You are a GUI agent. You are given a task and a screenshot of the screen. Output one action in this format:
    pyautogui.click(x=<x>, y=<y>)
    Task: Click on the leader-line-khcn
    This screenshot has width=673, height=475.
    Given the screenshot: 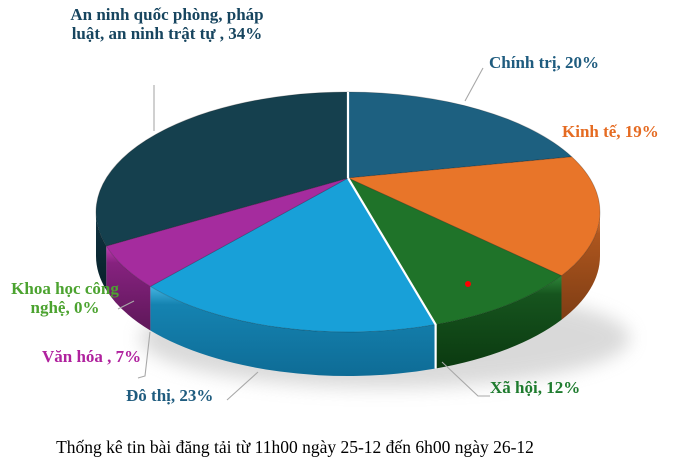 What is the action you would take?
    pyautogui.click(x=126, y=305)
    